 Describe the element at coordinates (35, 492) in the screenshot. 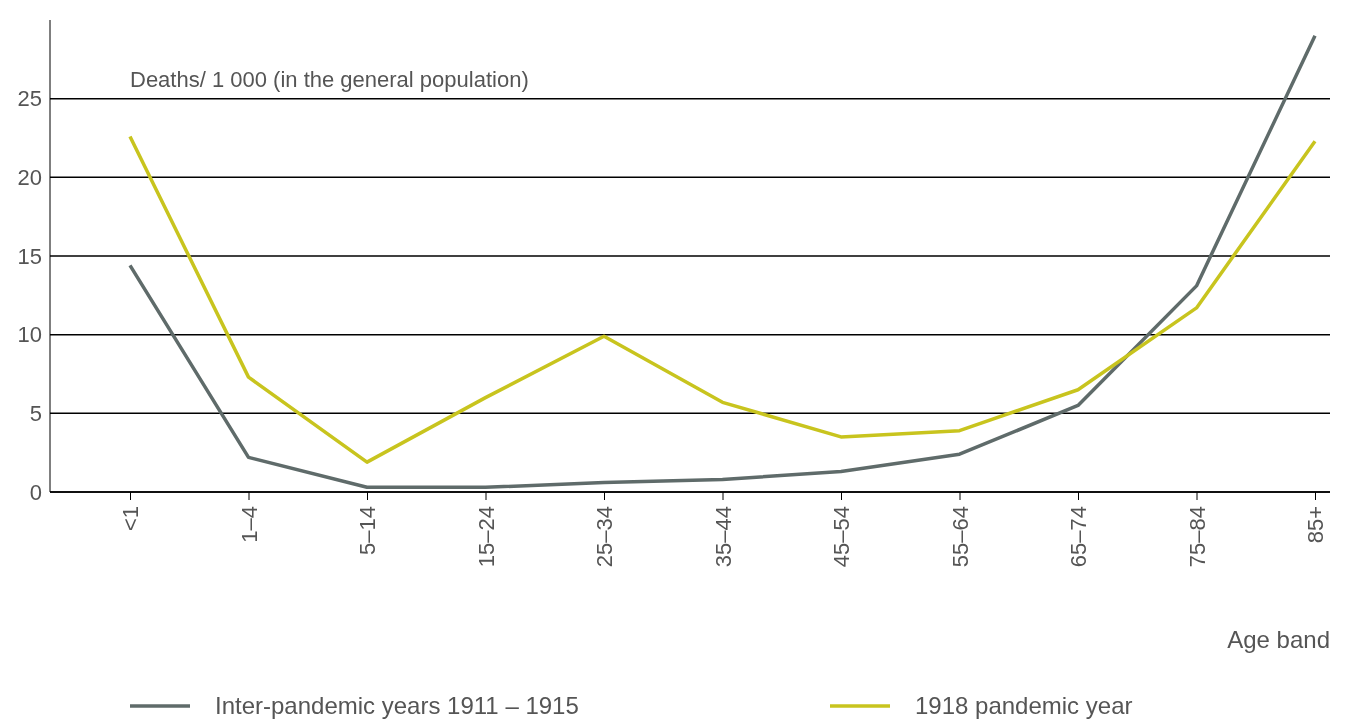

I see `y-tick-label: 0` at that location.